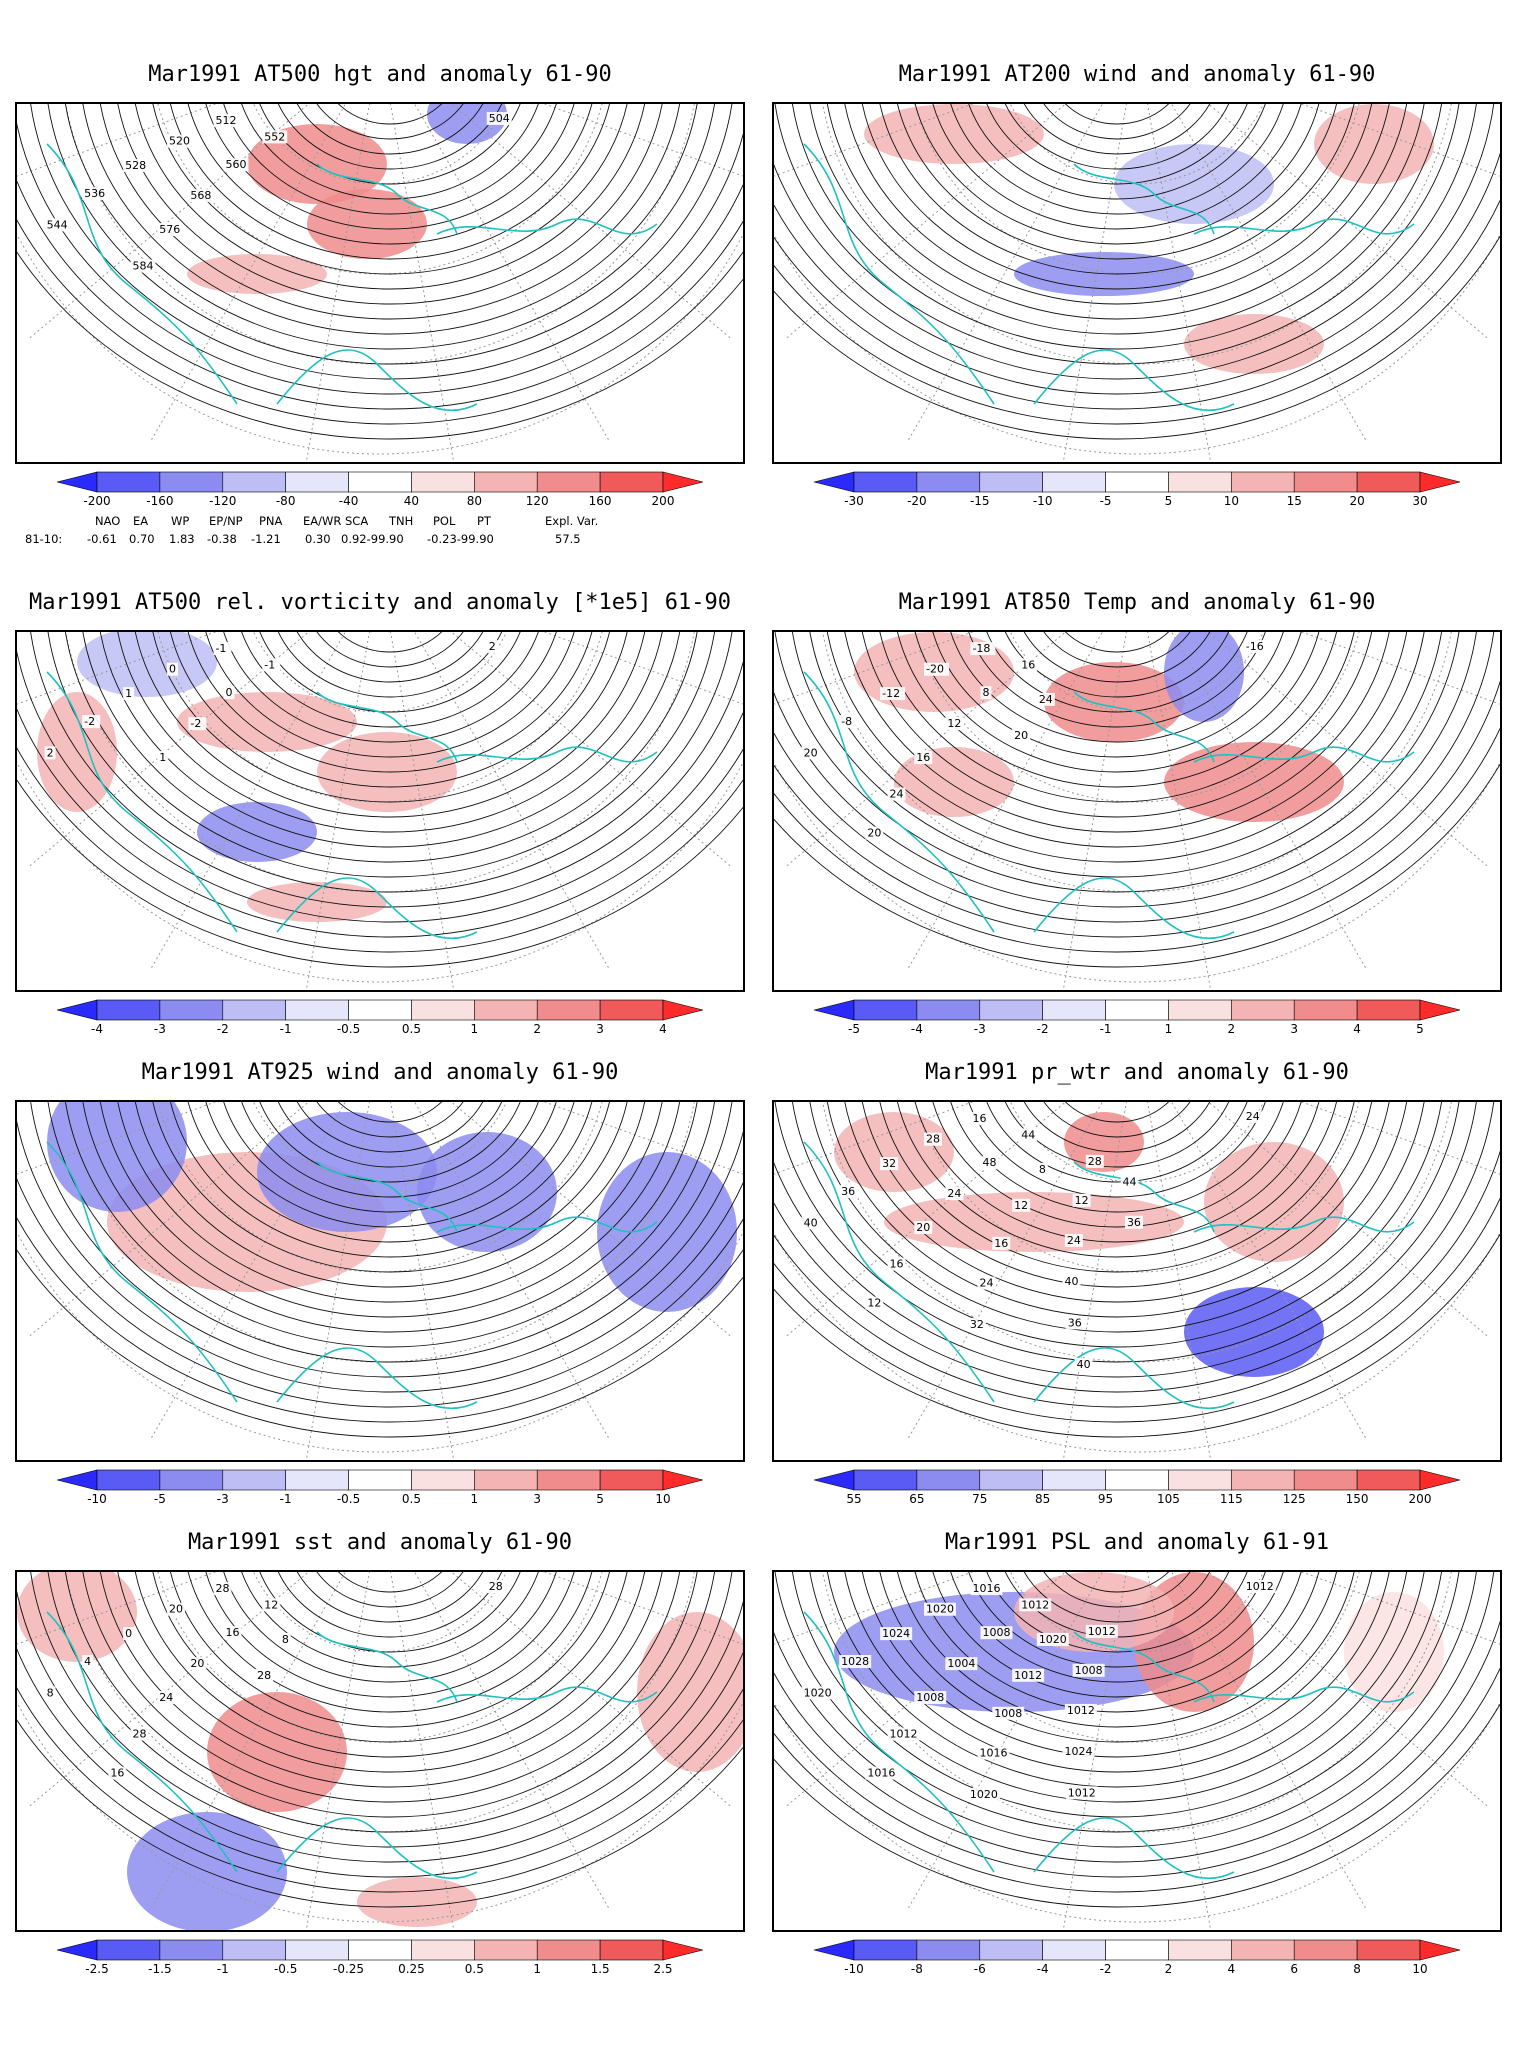  I want to click on contour-label: 40, so click(1084, 1364).